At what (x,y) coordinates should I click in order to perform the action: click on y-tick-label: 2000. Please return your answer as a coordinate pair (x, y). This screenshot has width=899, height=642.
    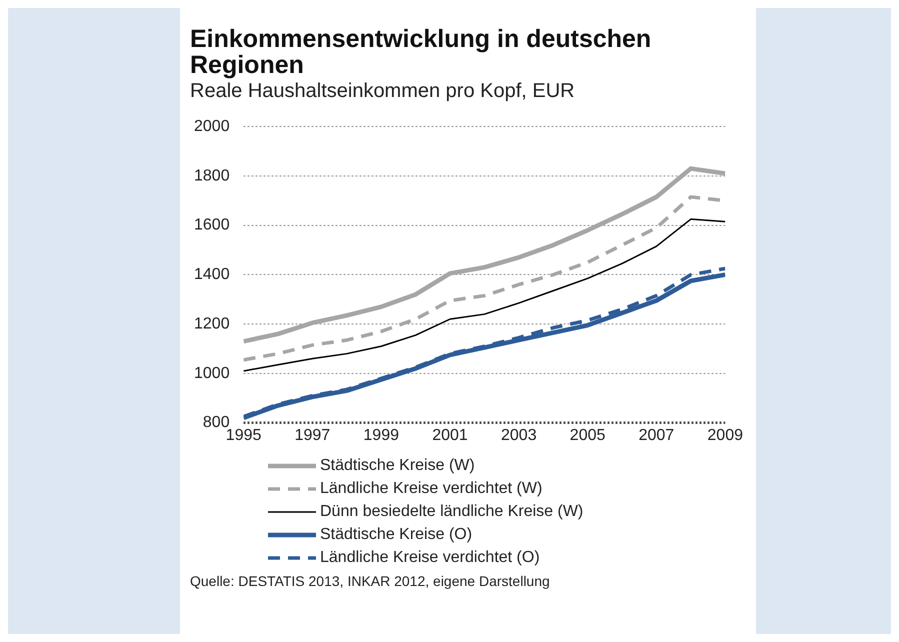
    Looking at the image, I should click on (212, 127).